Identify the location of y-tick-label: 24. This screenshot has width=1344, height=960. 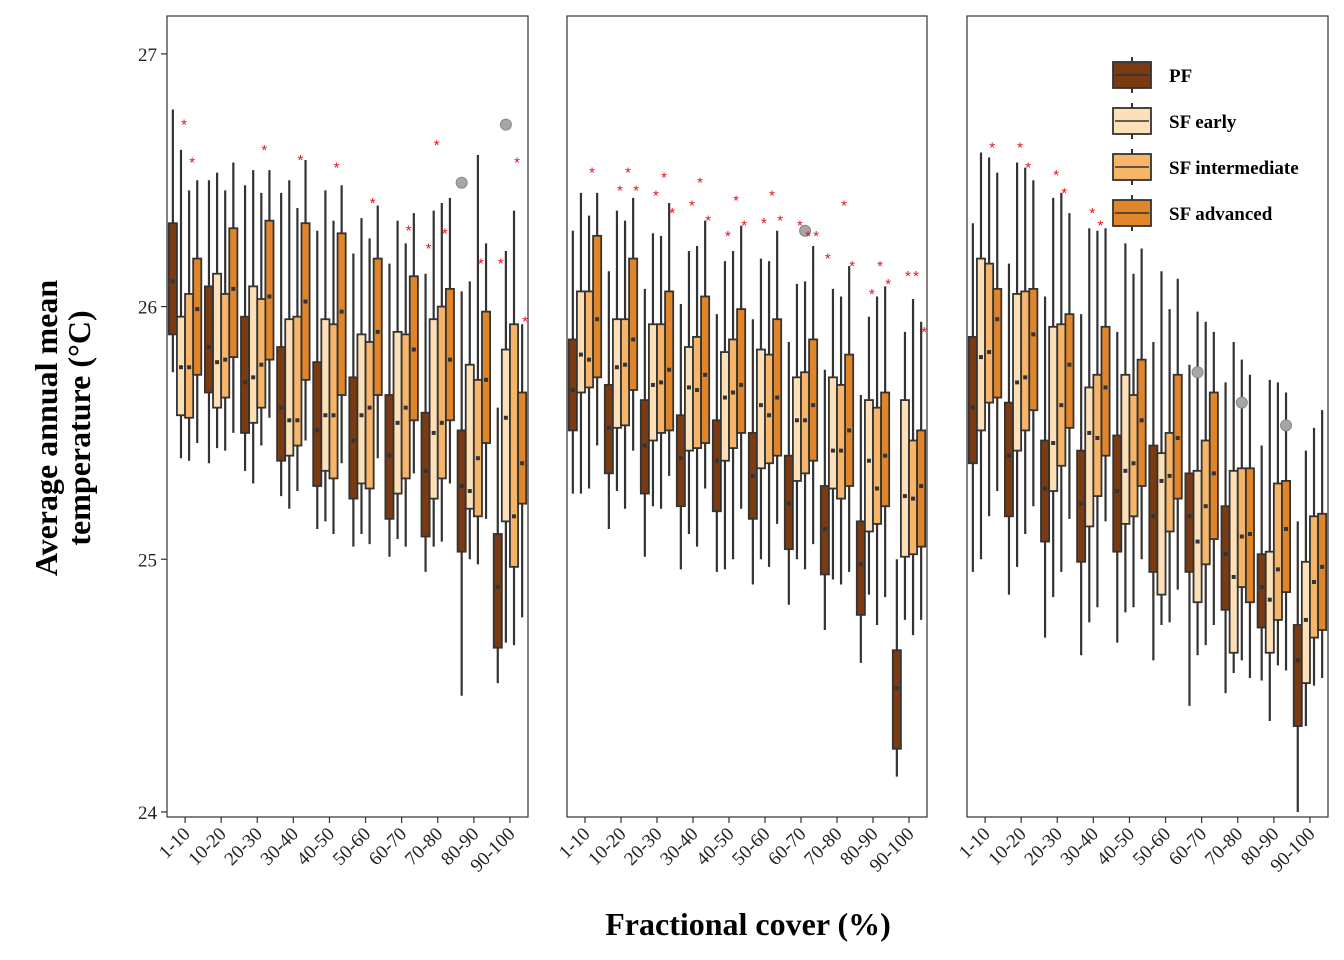
(148, 813).